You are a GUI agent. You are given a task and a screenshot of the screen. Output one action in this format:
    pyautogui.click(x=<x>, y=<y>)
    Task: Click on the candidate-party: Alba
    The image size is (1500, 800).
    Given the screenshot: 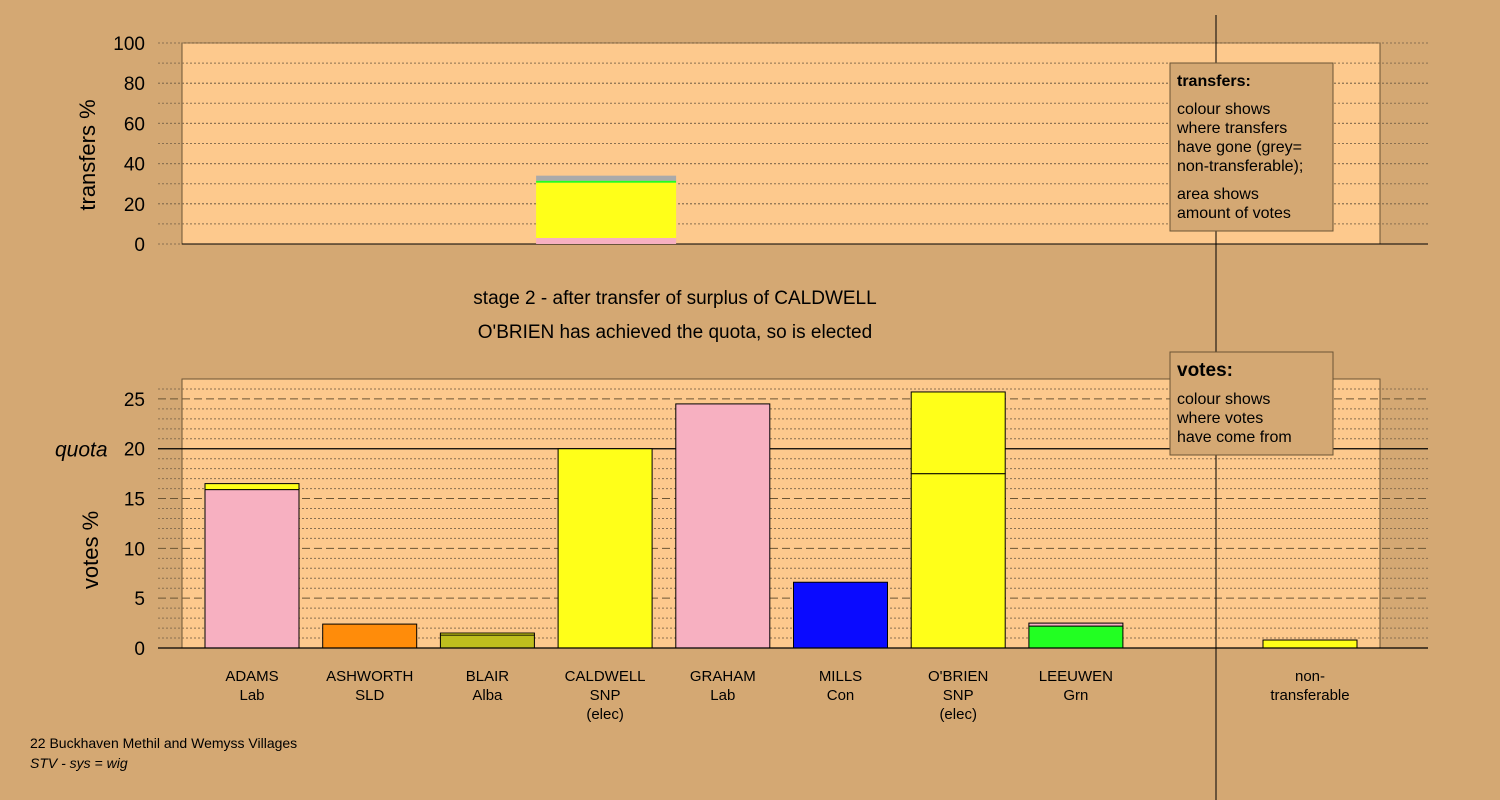 What is the action you would take?
    pyautogui.click(x=487, y=695)
    